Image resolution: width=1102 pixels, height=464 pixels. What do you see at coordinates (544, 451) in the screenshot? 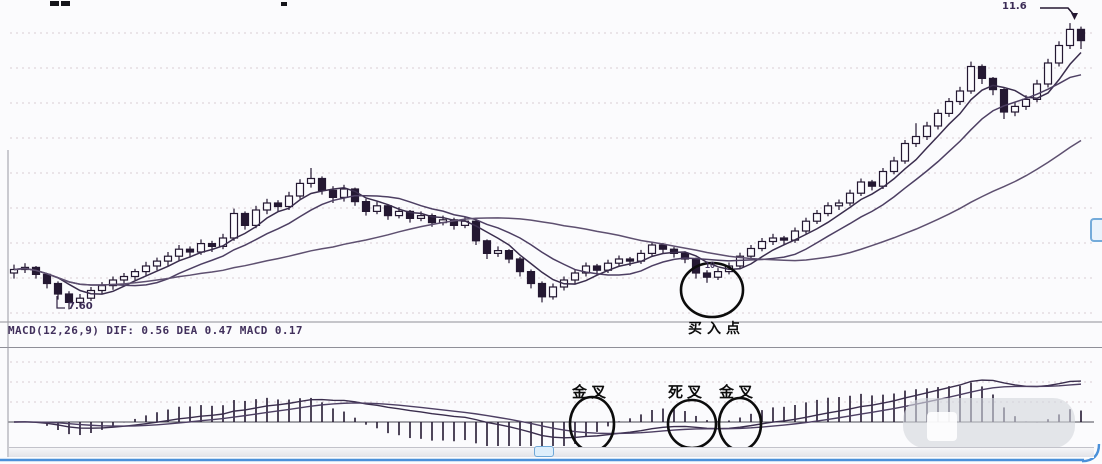
I see `scrollbar-thumb` at bounding box center [544, 451].